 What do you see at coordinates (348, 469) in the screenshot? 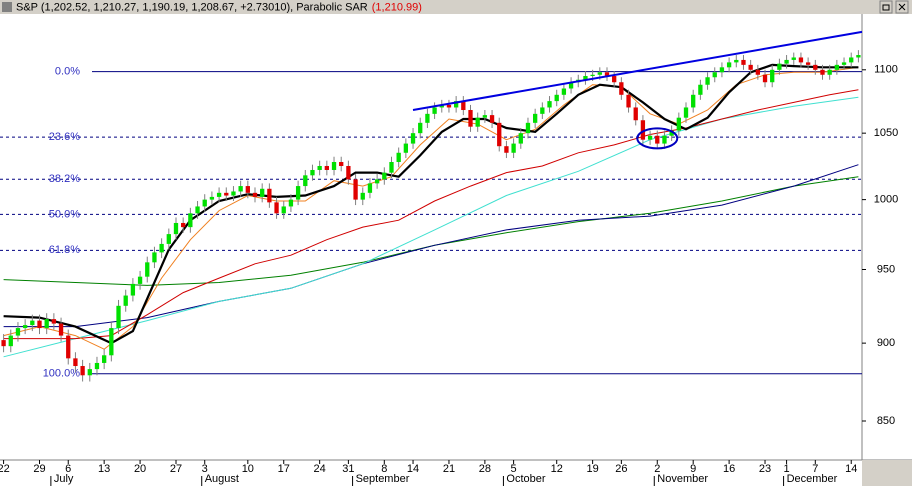
I see `x-tick-label: 31` at bounding box center [348, 469].